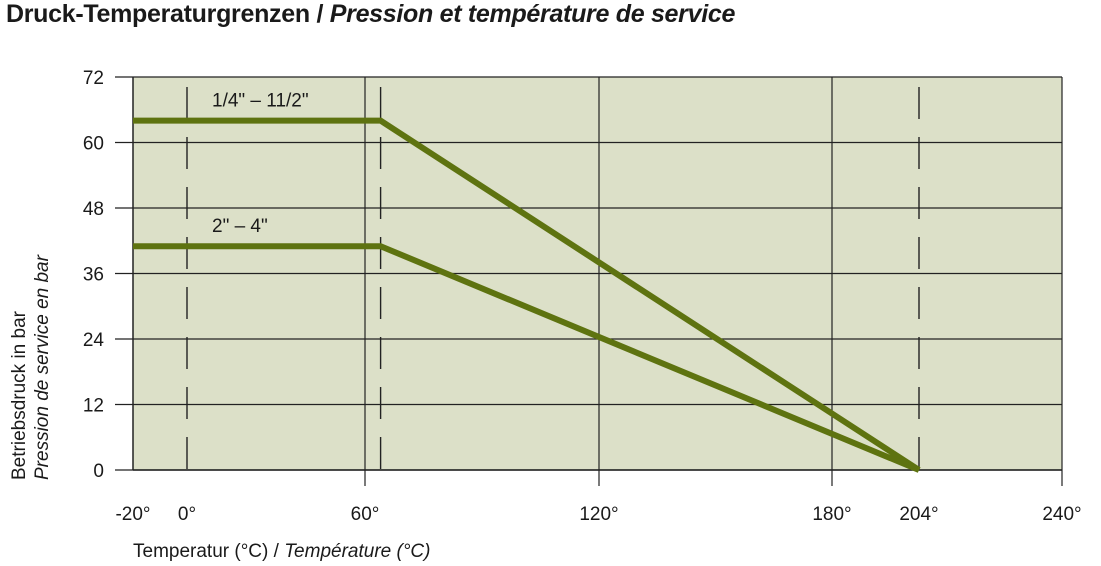 This screenshot has width=1101, height=566. I want to click on y-tick-label: 72, so click(93, 78).